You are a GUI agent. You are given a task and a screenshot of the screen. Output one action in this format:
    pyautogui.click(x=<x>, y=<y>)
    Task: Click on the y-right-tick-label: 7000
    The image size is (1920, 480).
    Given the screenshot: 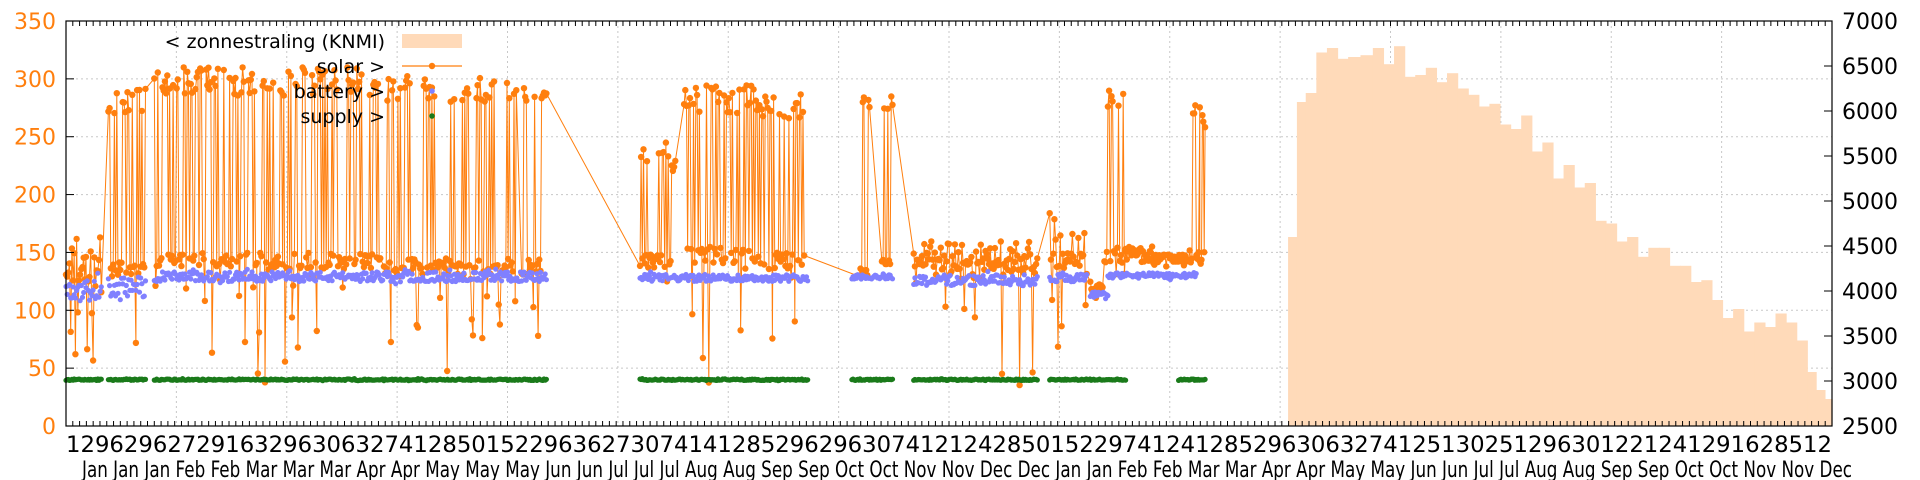 What is the action you would take?
    pyautogui.click(x=1870, y=22)
    